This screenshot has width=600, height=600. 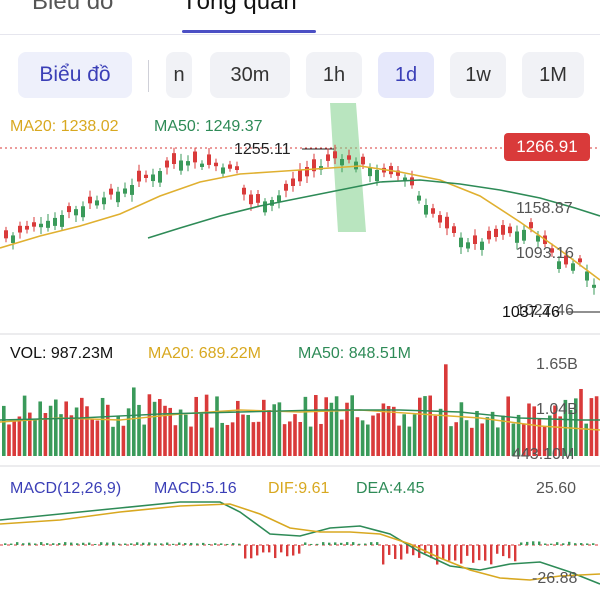 I want to click on tab-chart: Biểu đồ, so click(x=73, y=7).